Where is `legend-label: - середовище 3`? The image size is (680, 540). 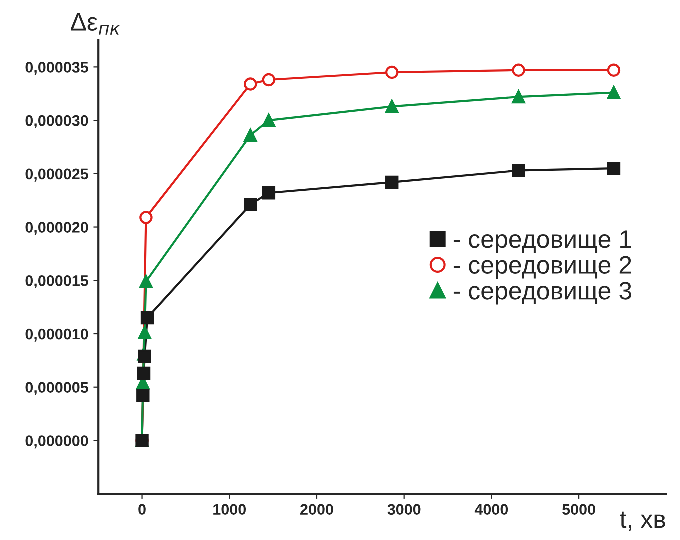
legend-label: - середовище 3 is located at coordinates (543, 293).